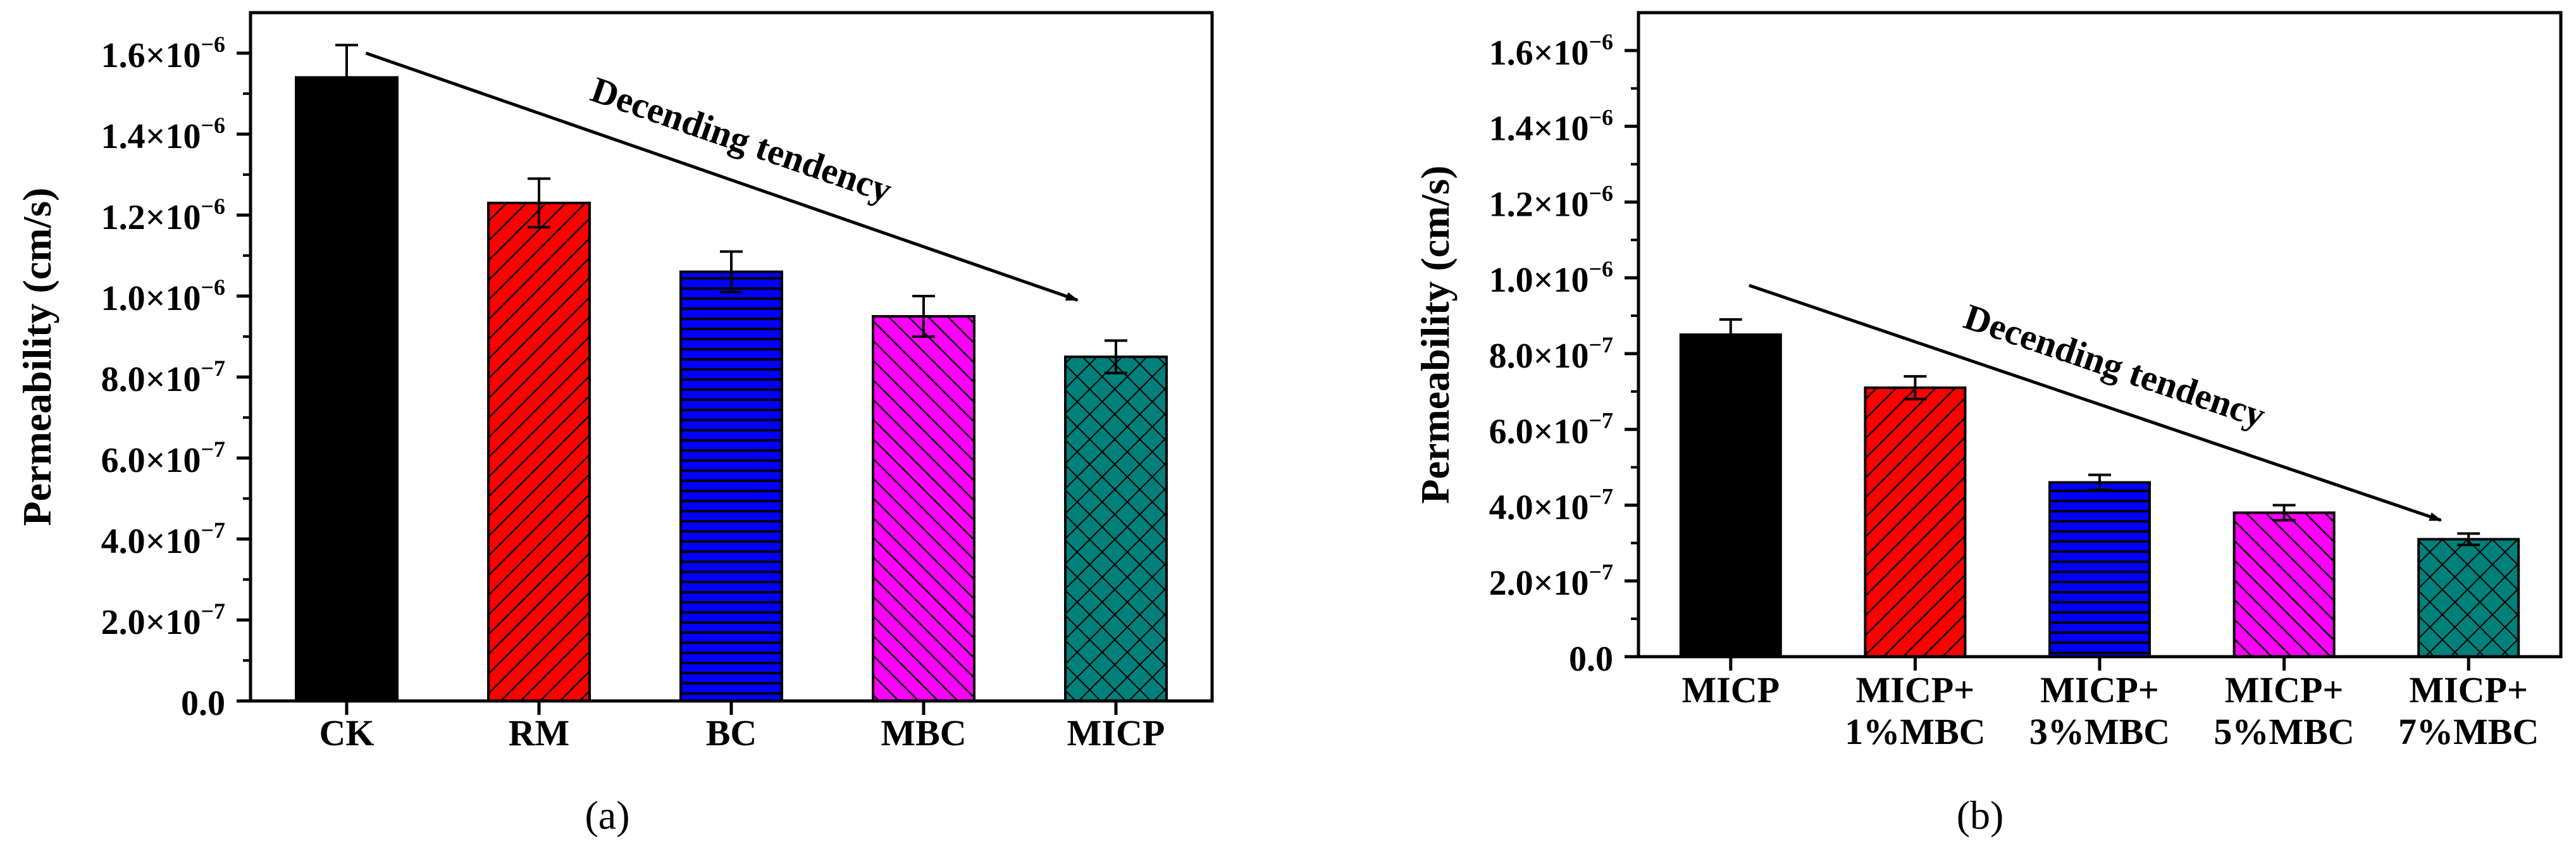 The image size is (2576, 849). Describe the element at coordinates (2285, 689) in the screenshot. I see `category-label-4-1: MICP+` at that location.